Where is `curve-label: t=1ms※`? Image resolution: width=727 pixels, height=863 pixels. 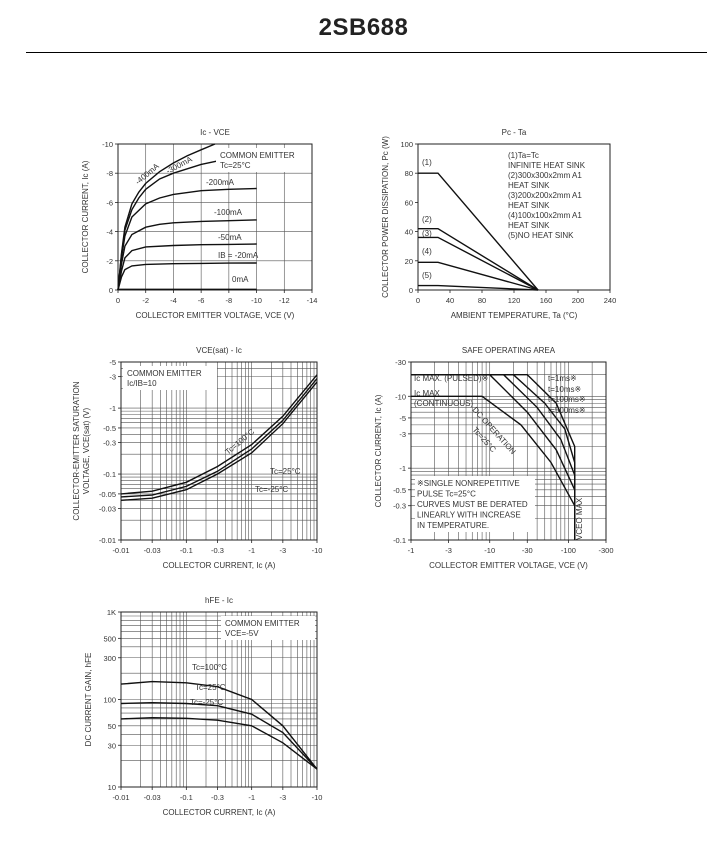 curve-label: t=1ms※ is located at coordinates (562, 378).